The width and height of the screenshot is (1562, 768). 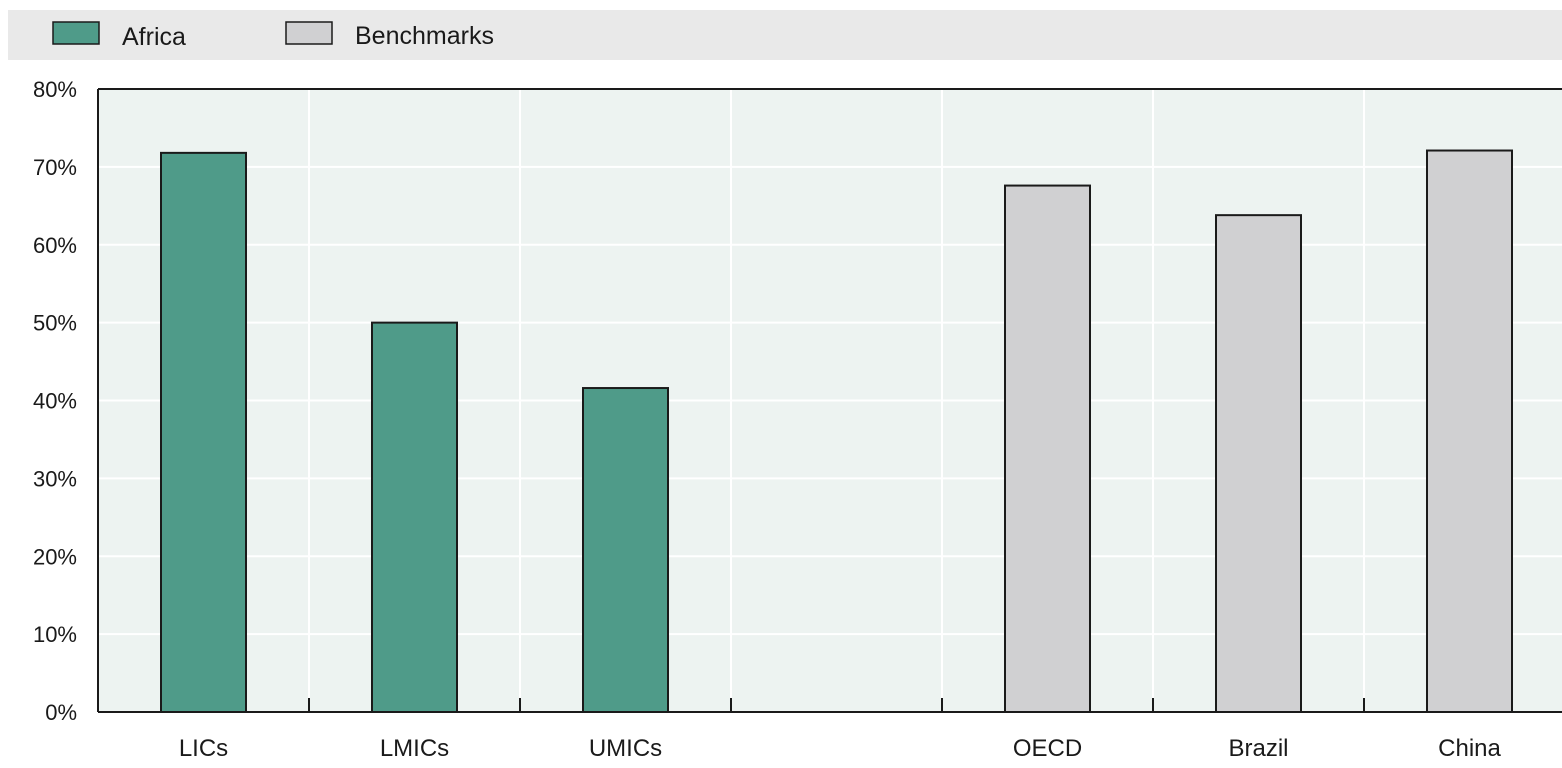 I want to click on x-tick-label-lmics: LMICs, so click(x=414, y=748).